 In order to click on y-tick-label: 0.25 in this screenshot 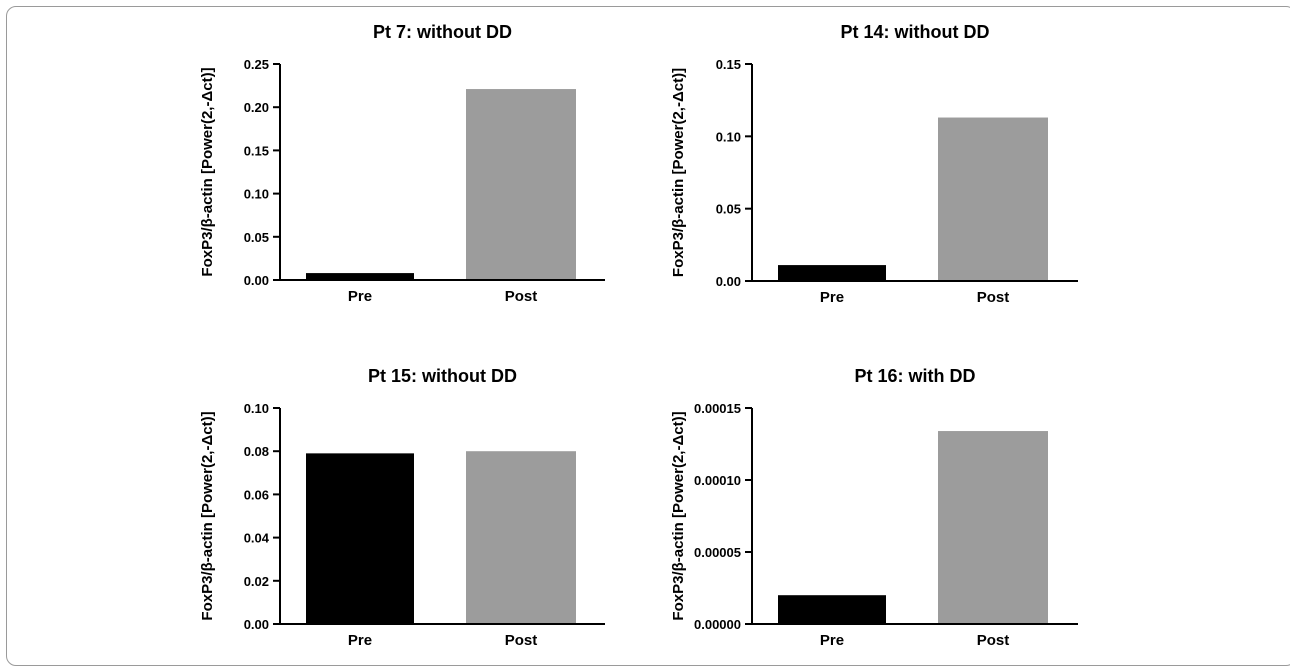, I will do `click(256, 64)`.